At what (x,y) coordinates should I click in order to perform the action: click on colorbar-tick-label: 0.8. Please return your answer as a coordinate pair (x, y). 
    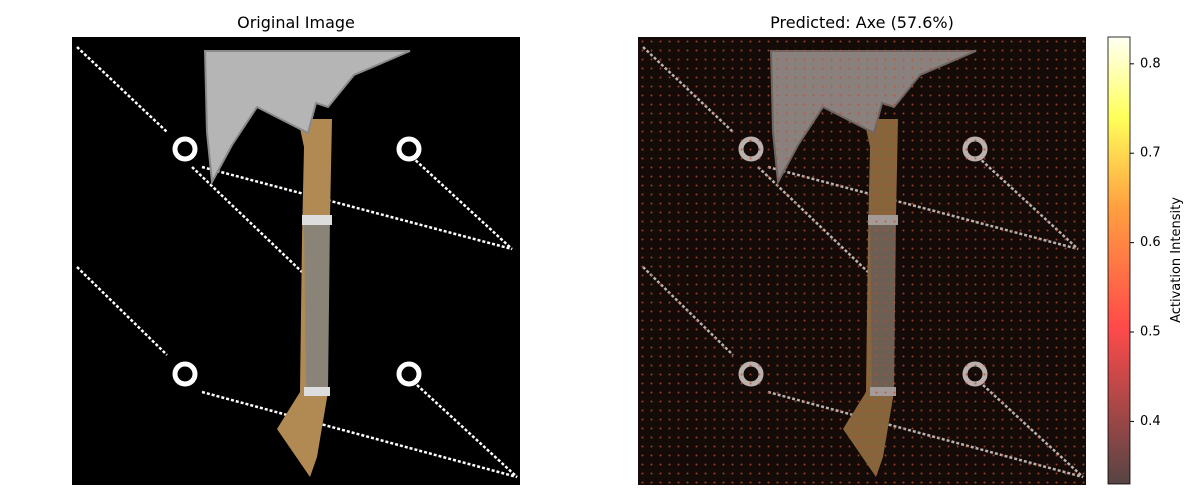
    Looking at the image, I should click on (1150, 63).